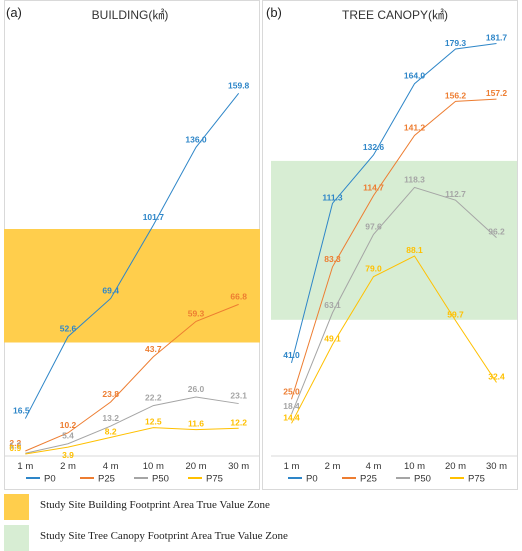 Image resolution: width=522 pixels, height=551 pixels. Describe the element at coordinates (110, 394) in the screenshot. I see `data-label-p25: 23.8` at that location.